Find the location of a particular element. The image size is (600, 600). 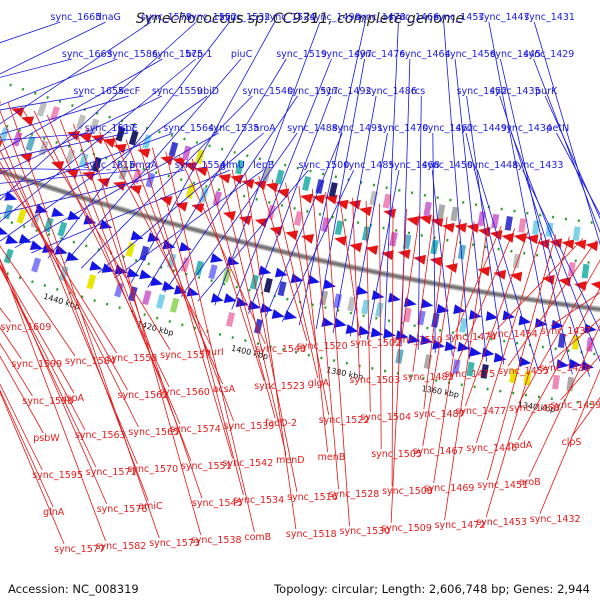

gene-label-top: sync_1486 is located at coordinates (391, 91).